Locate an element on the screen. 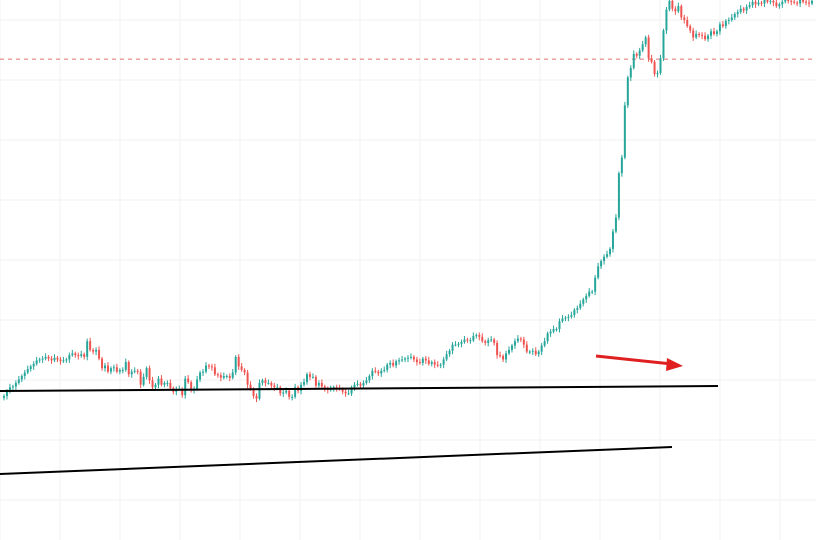  breakout-arrow is located at coordinates (639, 362).